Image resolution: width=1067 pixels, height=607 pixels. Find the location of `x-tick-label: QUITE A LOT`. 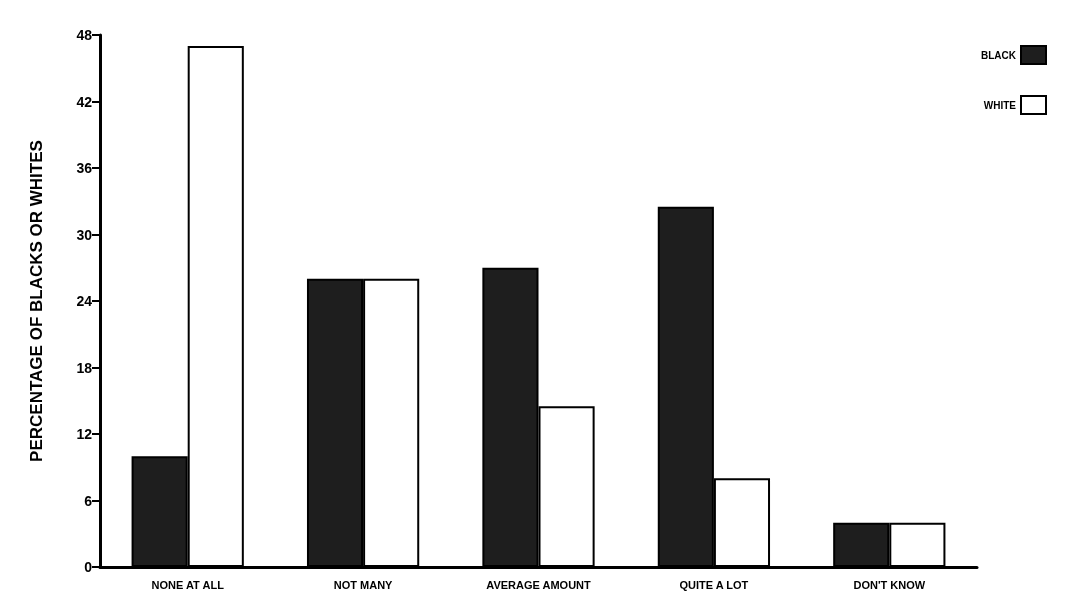

x-tick-label: QUITE A LOT is located at coordinates (714, 584).